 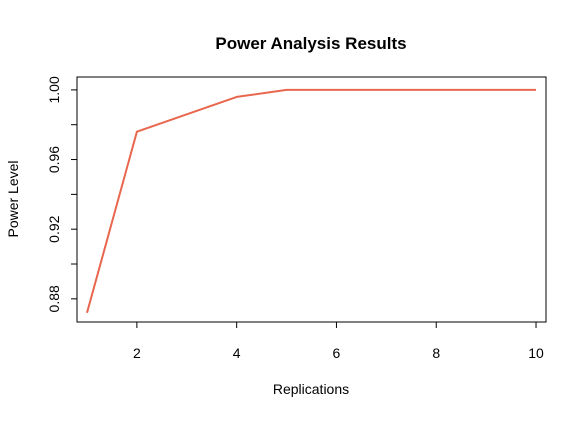 What do you see at coordinates (338, 341) in the screenshot?
I see `x-axis: 2 4 6 8 10` at bounding box center [338, 341].